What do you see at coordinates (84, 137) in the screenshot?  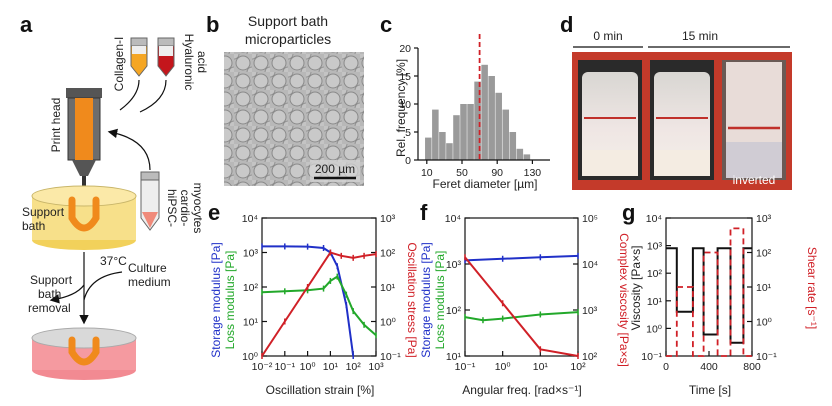 I see `print-head` at bounding box center [84, 137].